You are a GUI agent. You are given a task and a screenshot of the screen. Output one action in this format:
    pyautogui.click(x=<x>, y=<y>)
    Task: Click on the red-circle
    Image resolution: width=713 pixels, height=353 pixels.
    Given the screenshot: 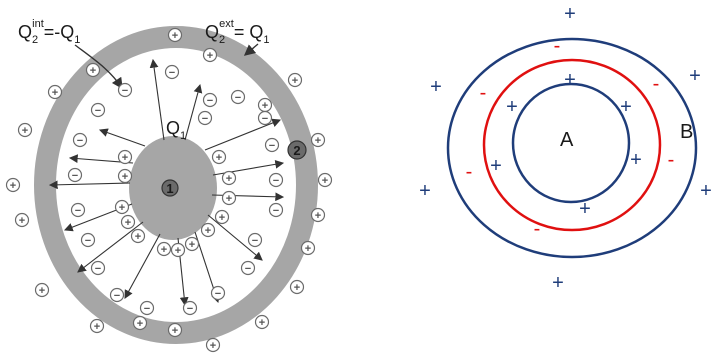 What is the action you would take?
    pyautogui.click(x=572, y=145)
    